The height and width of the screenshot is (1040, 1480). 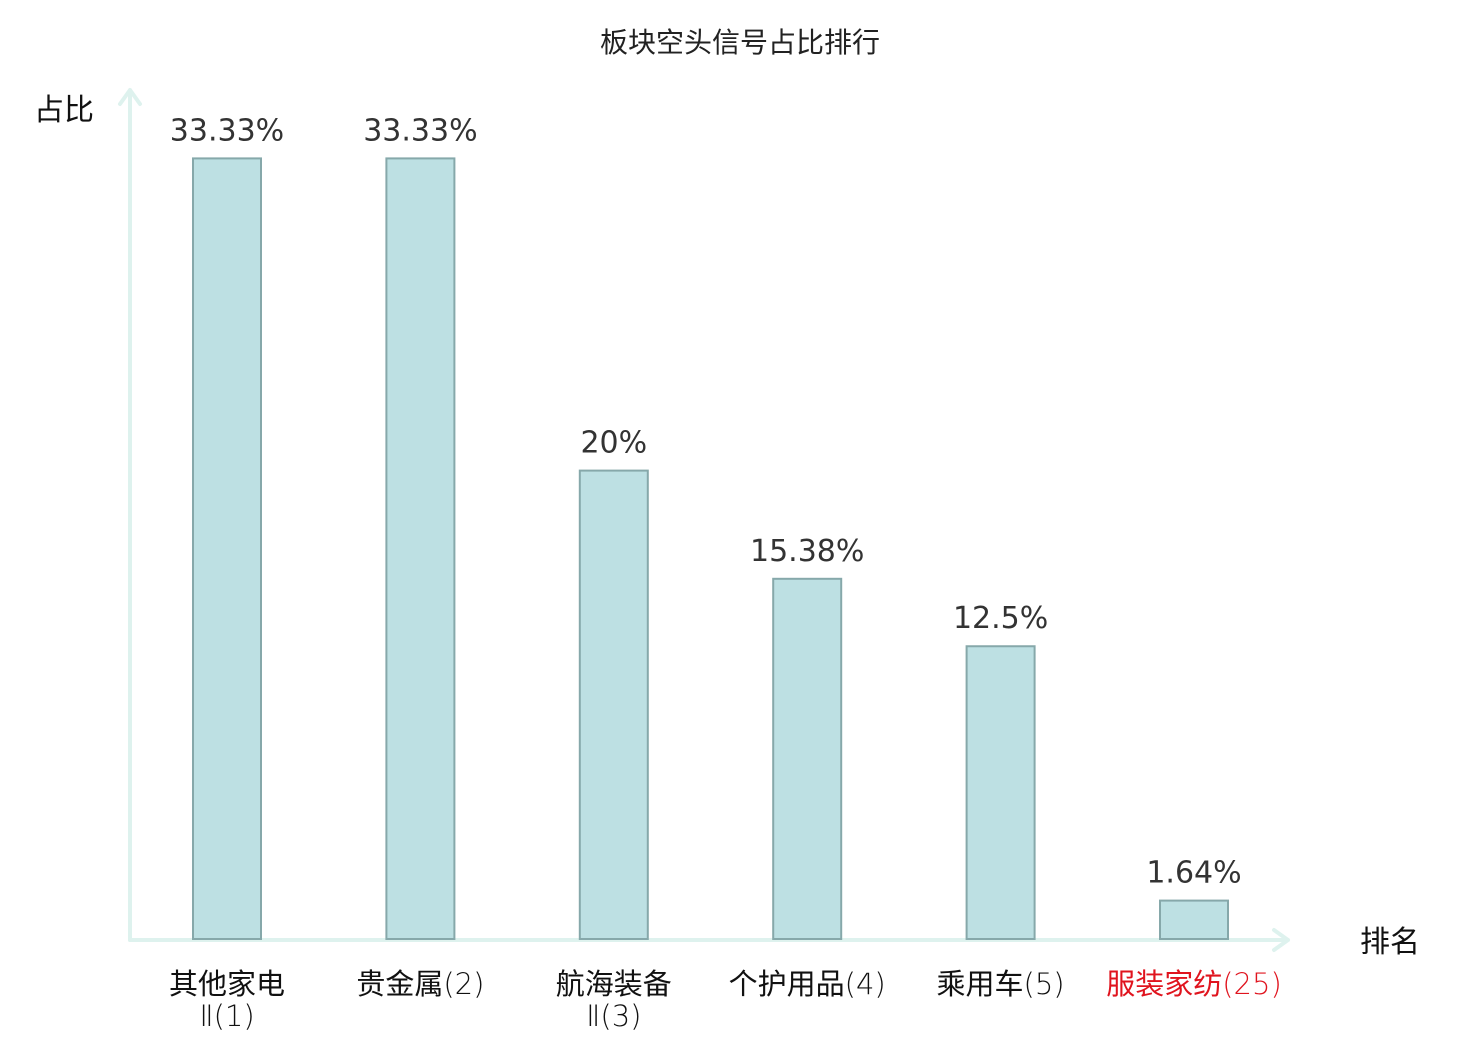 What do you see at coordinates (130, 515) in the screenshot?
I see `y-axis` at bounding box center [130, 515].